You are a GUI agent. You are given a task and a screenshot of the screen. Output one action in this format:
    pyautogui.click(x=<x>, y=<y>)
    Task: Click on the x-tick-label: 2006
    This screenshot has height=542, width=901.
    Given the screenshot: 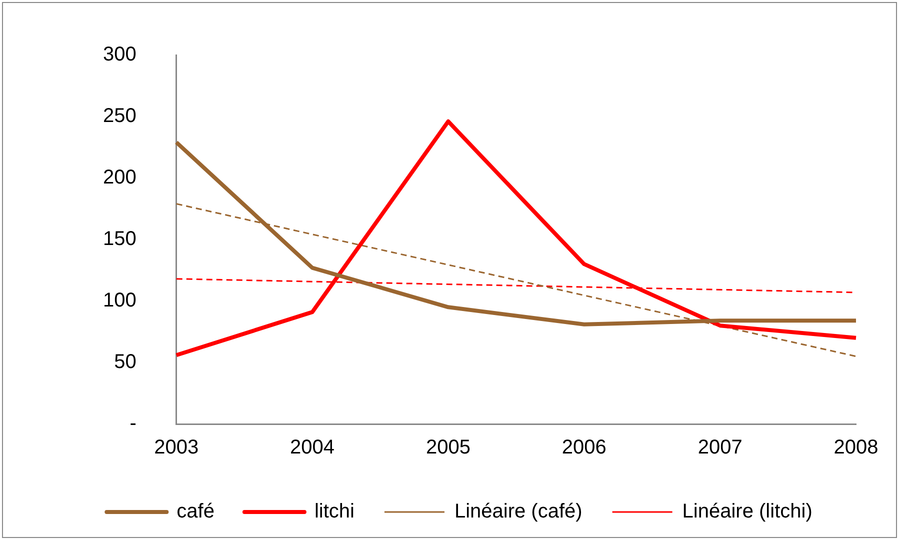 What is the action you would take?
    pyautogui.click(x=584, y=447)
    